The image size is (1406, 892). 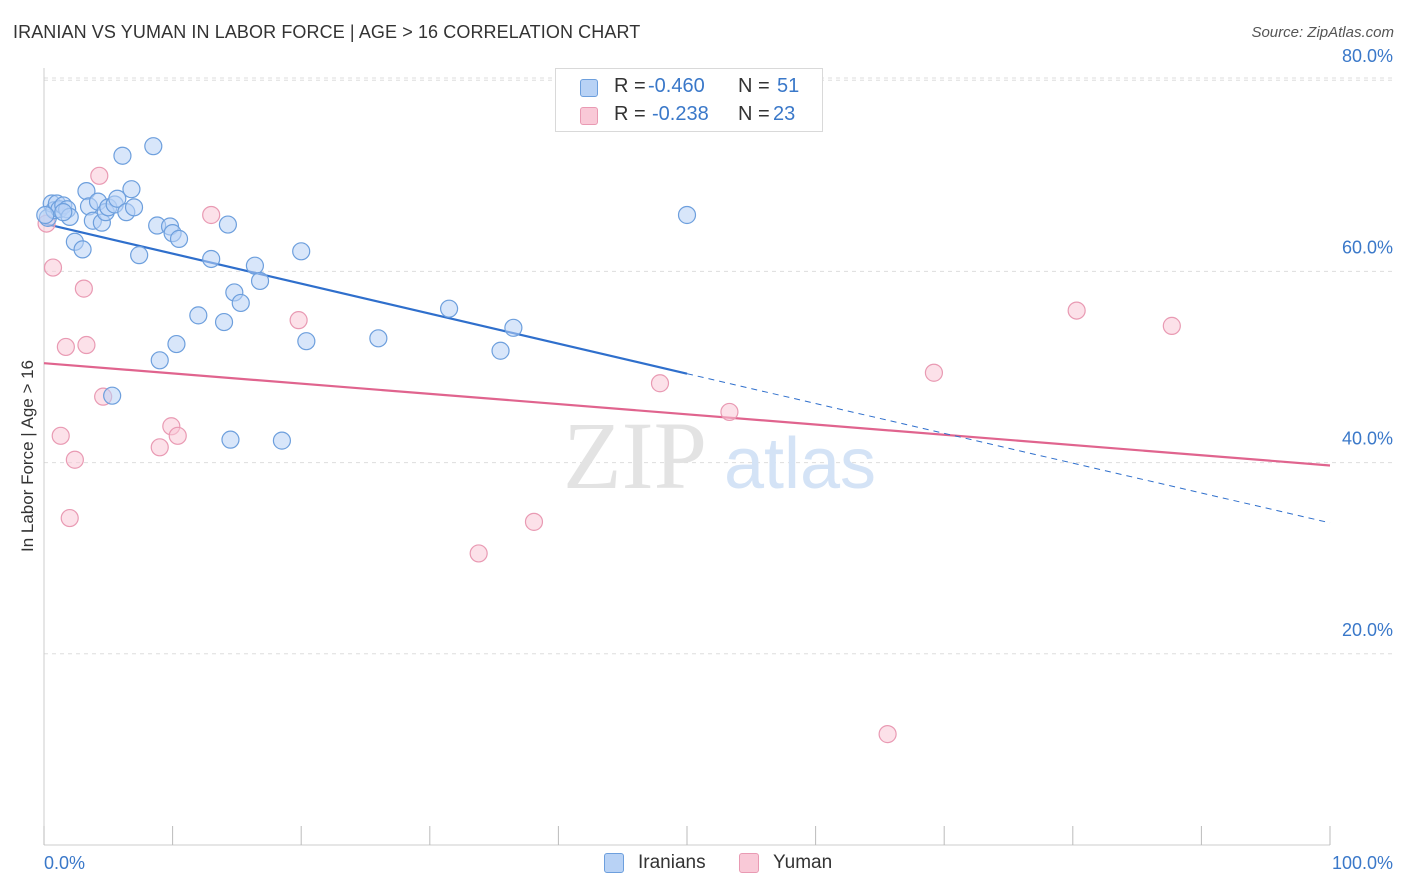 I want to click on y-tick-label: 80.0%, so click(x=1367, y=56).